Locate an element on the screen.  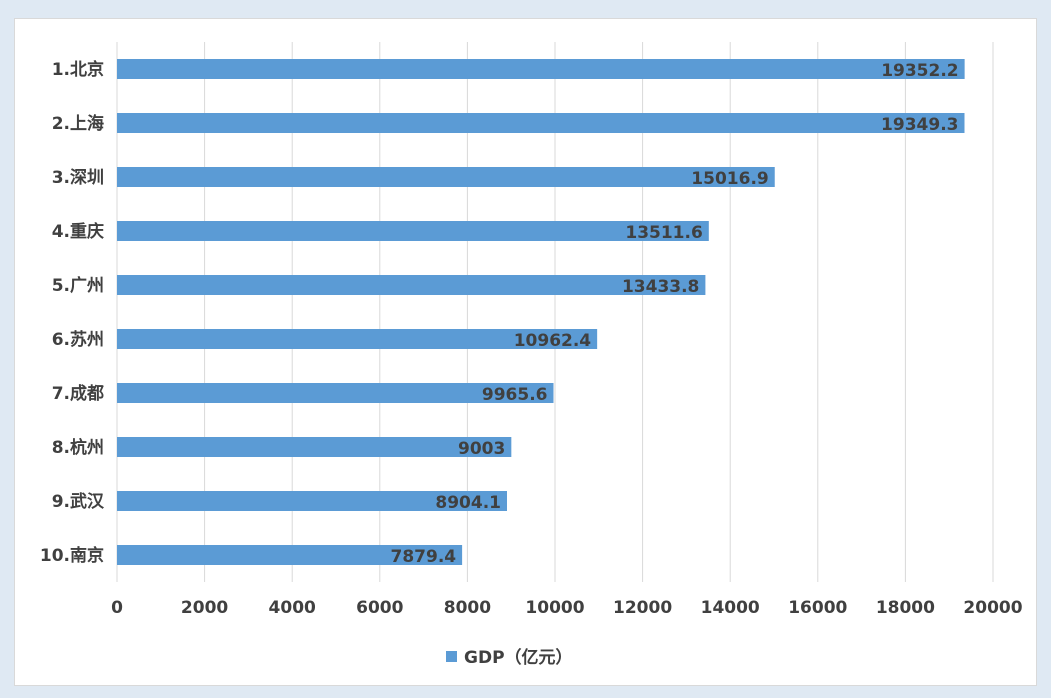
category-label: 10.南京 is located at coordinates (72, 555).